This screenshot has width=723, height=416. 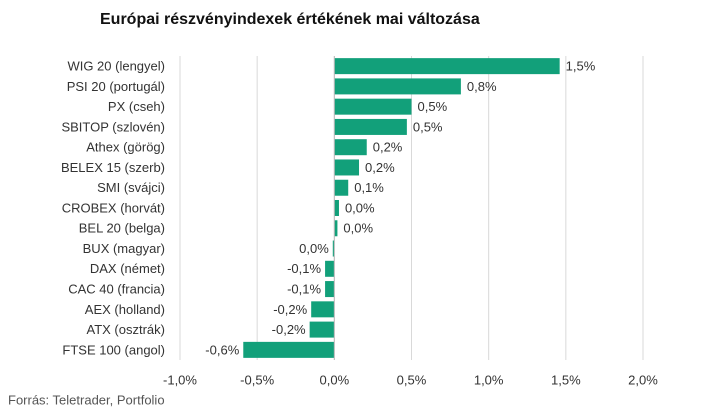 What do you see at coordinates (122, 228) in the screenshot?
I see `category-label: BEL 20 (belga)` at bounding box center [122, 228].